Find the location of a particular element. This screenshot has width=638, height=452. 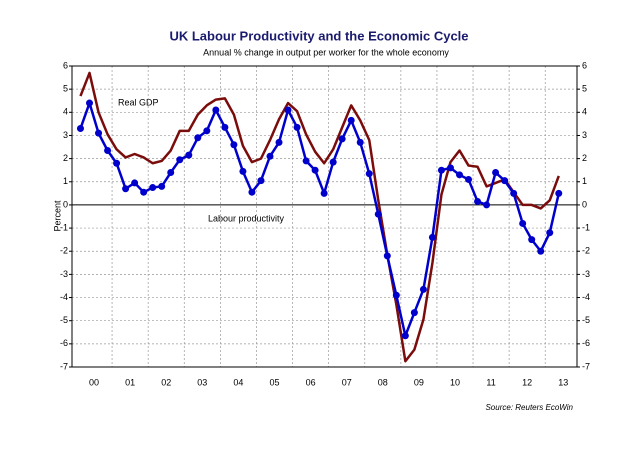

y-axis-label: Percent is located at coordinates (57, 216).